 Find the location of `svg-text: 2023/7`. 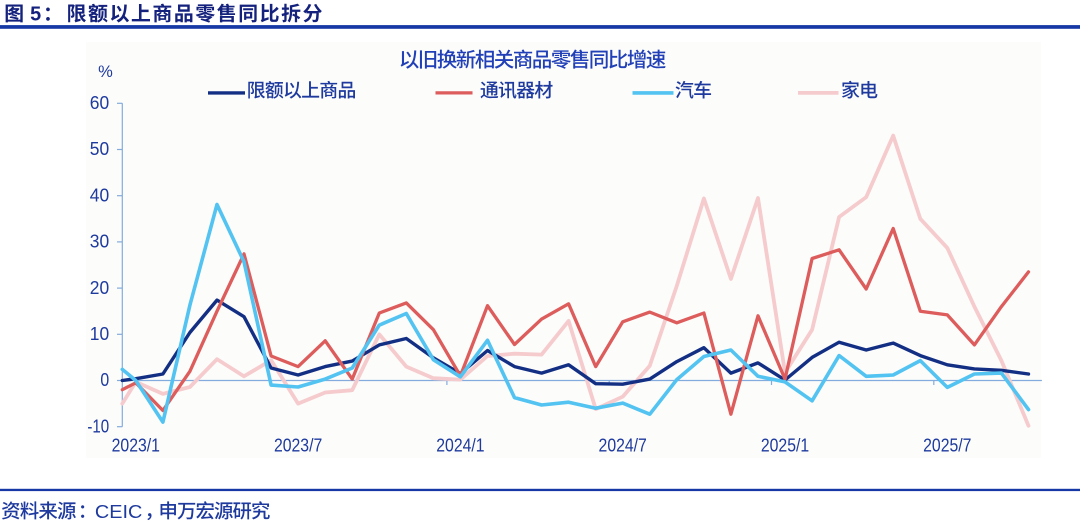

svg-text: 2023/7 is located at coordinates (298, 446).